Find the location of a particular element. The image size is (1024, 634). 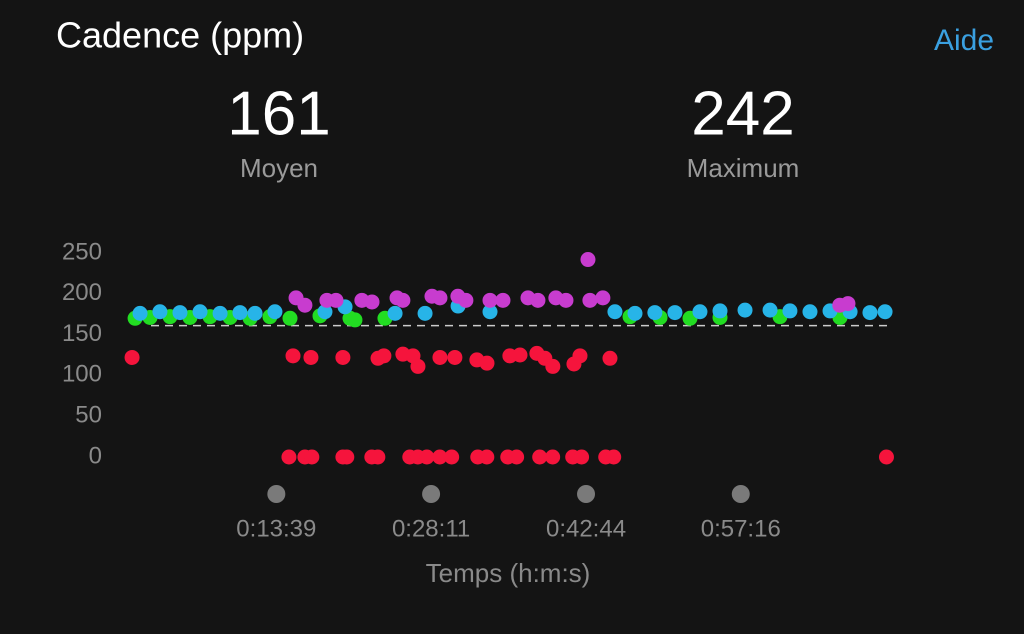

y-tick-label: 50 is located at coordinates (88, 415).